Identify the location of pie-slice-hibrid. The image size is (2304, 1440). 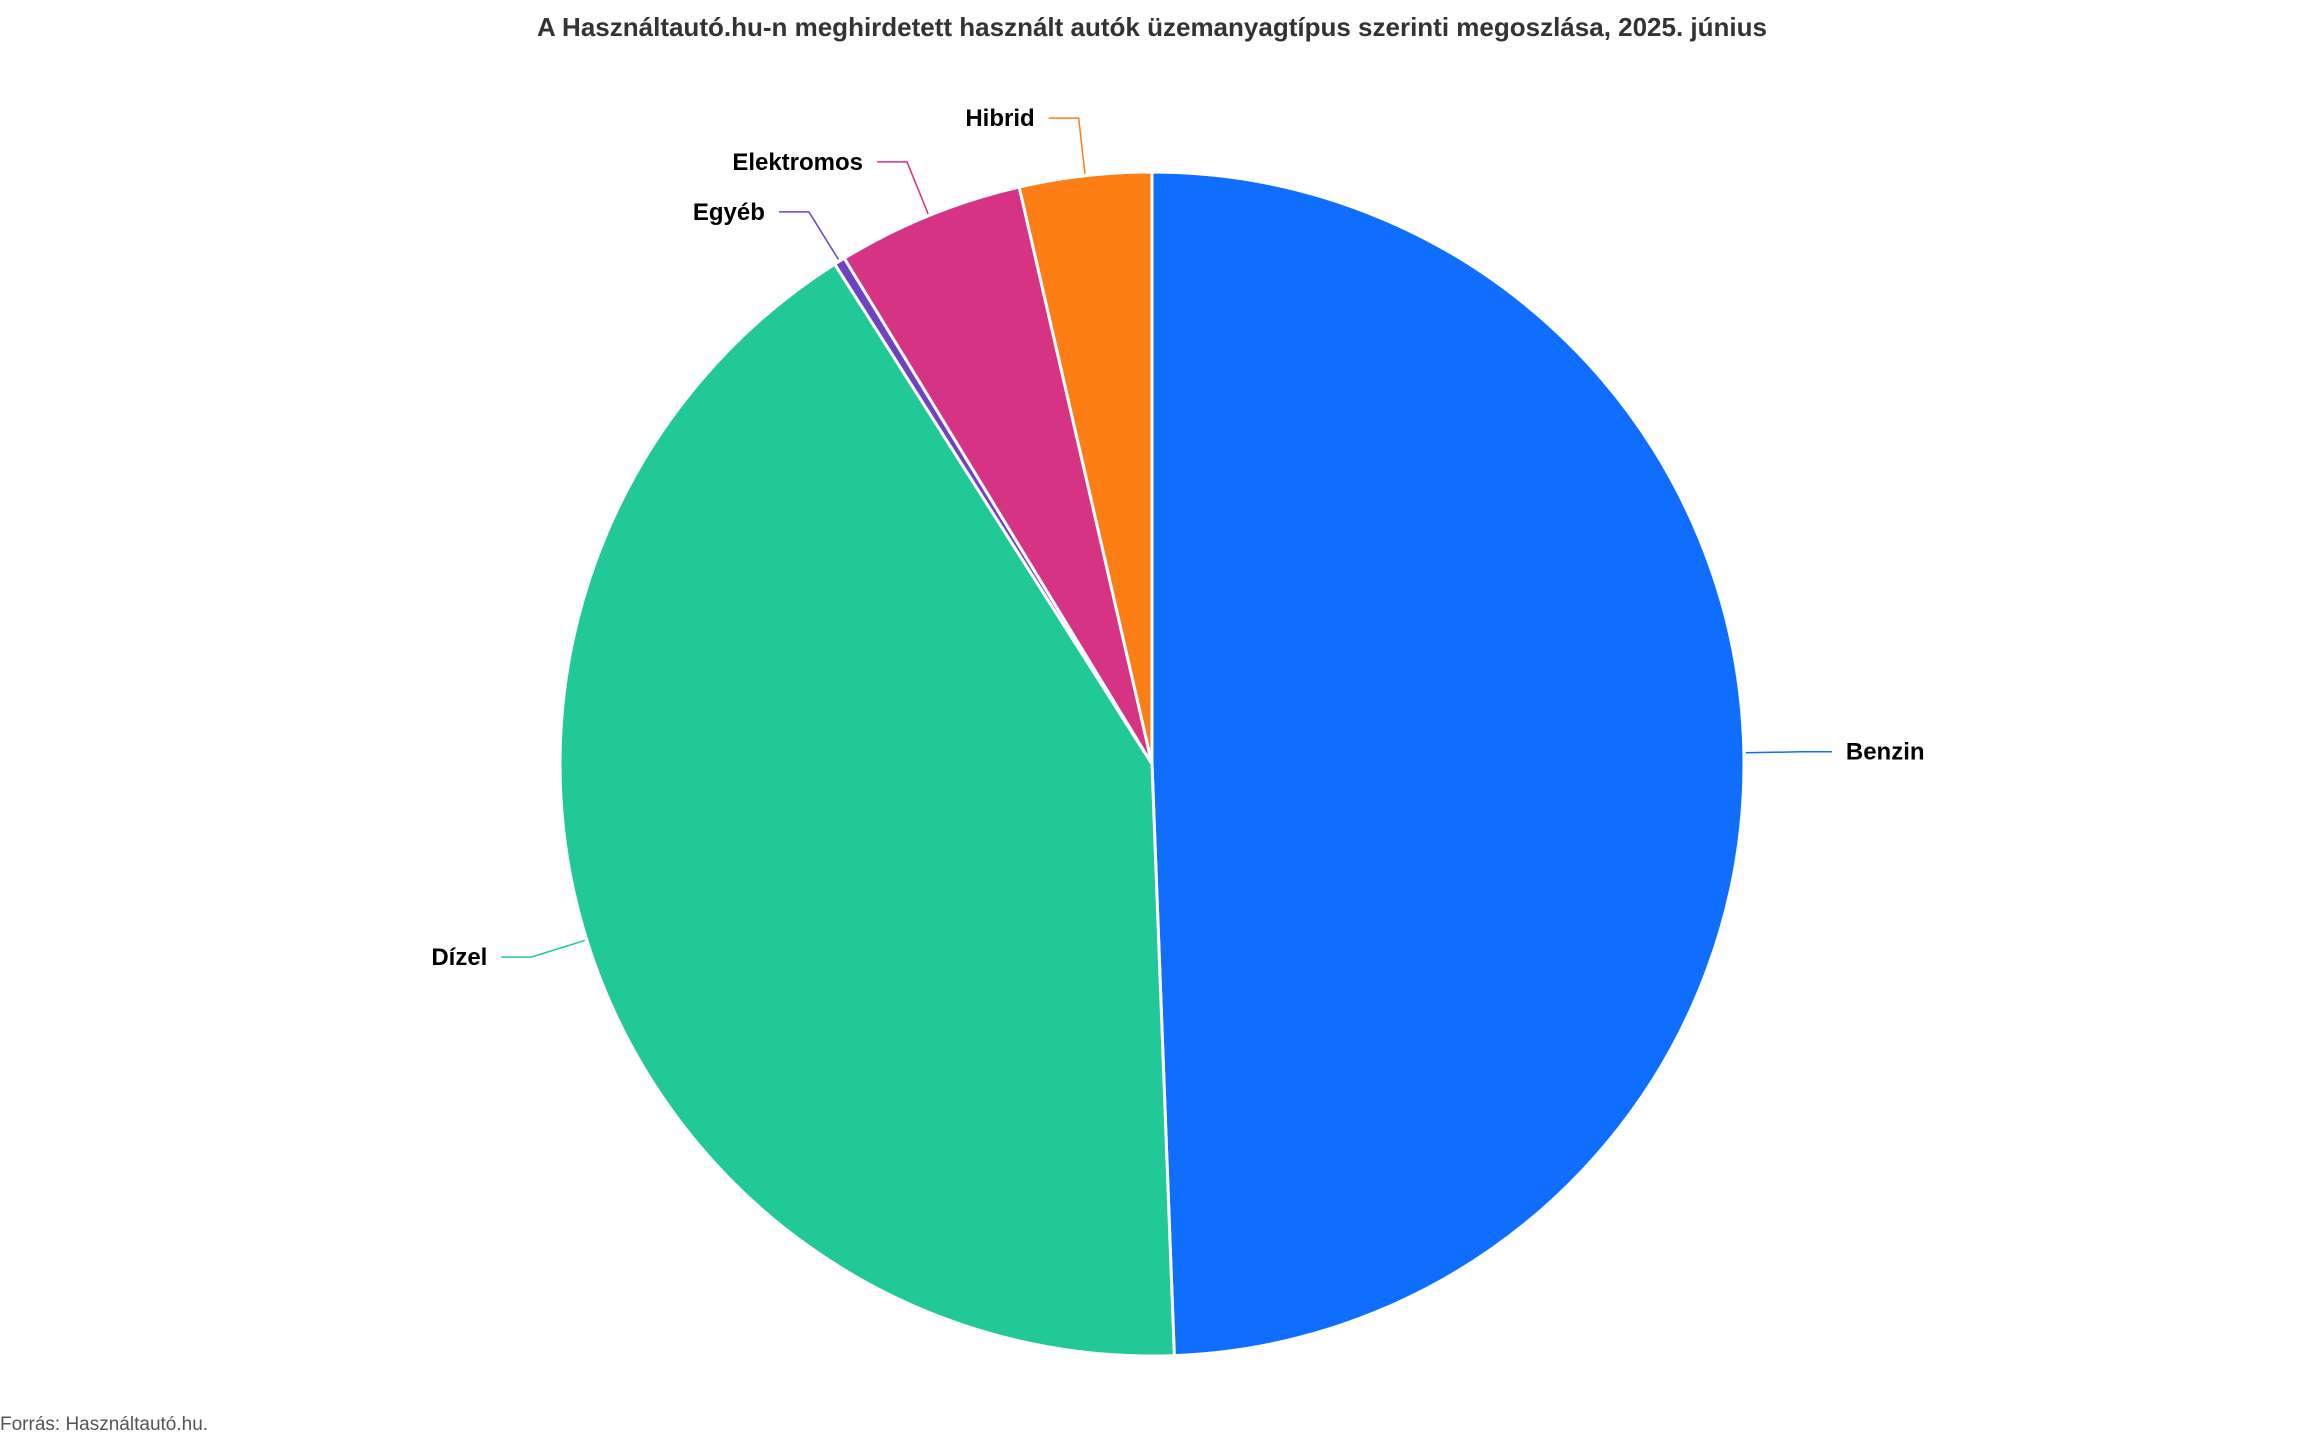
(1085, 468).